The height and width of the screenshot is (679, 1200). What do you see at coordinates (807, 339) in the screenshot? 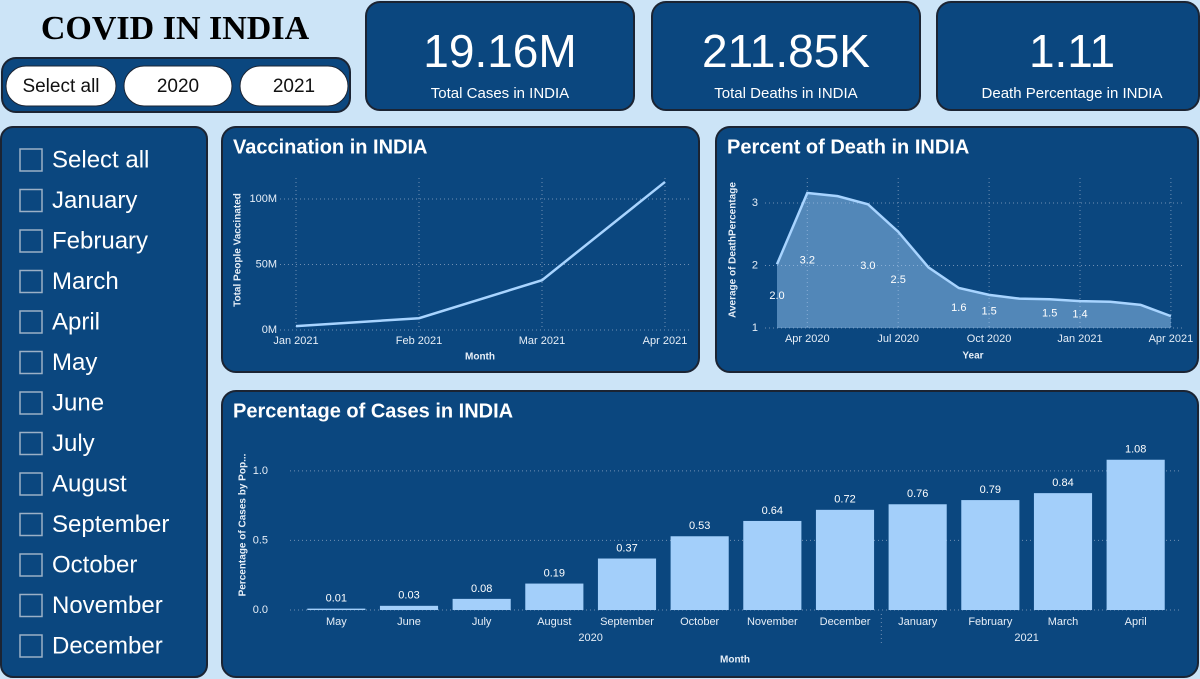
I see `x-tick-label: Apr 2020` at bounding box center [807, 339].